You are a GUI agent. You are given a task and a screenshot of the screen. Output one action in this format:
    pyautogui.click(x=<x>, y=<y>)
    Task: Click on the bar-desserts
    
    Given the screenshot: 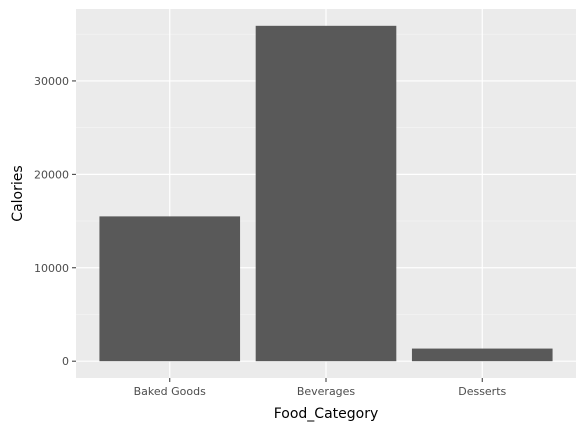 What is the action you would take?
    pyautogui.click(x=482, y=355)
    